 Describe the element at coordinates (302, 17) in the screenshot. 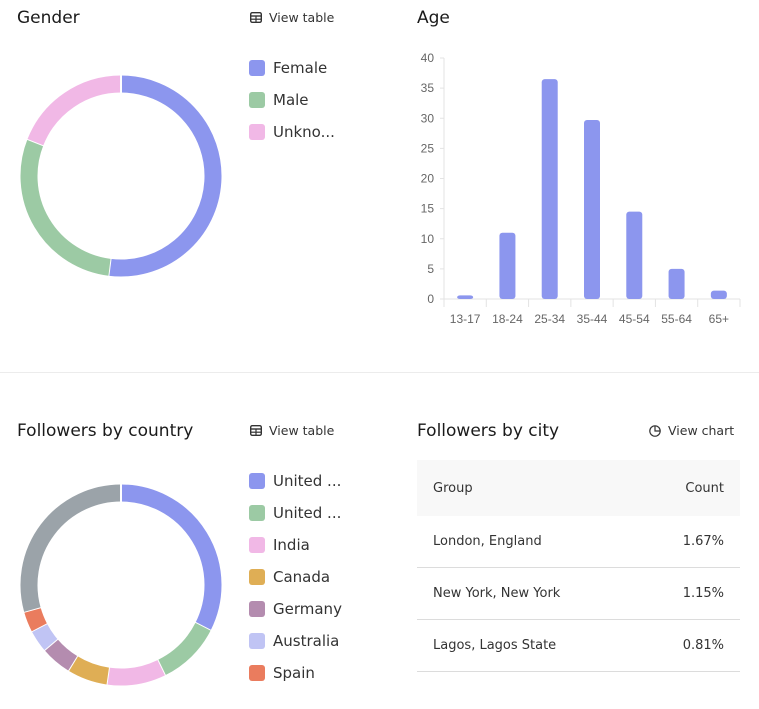

I see `gender-view-table-label: View table` at that location.